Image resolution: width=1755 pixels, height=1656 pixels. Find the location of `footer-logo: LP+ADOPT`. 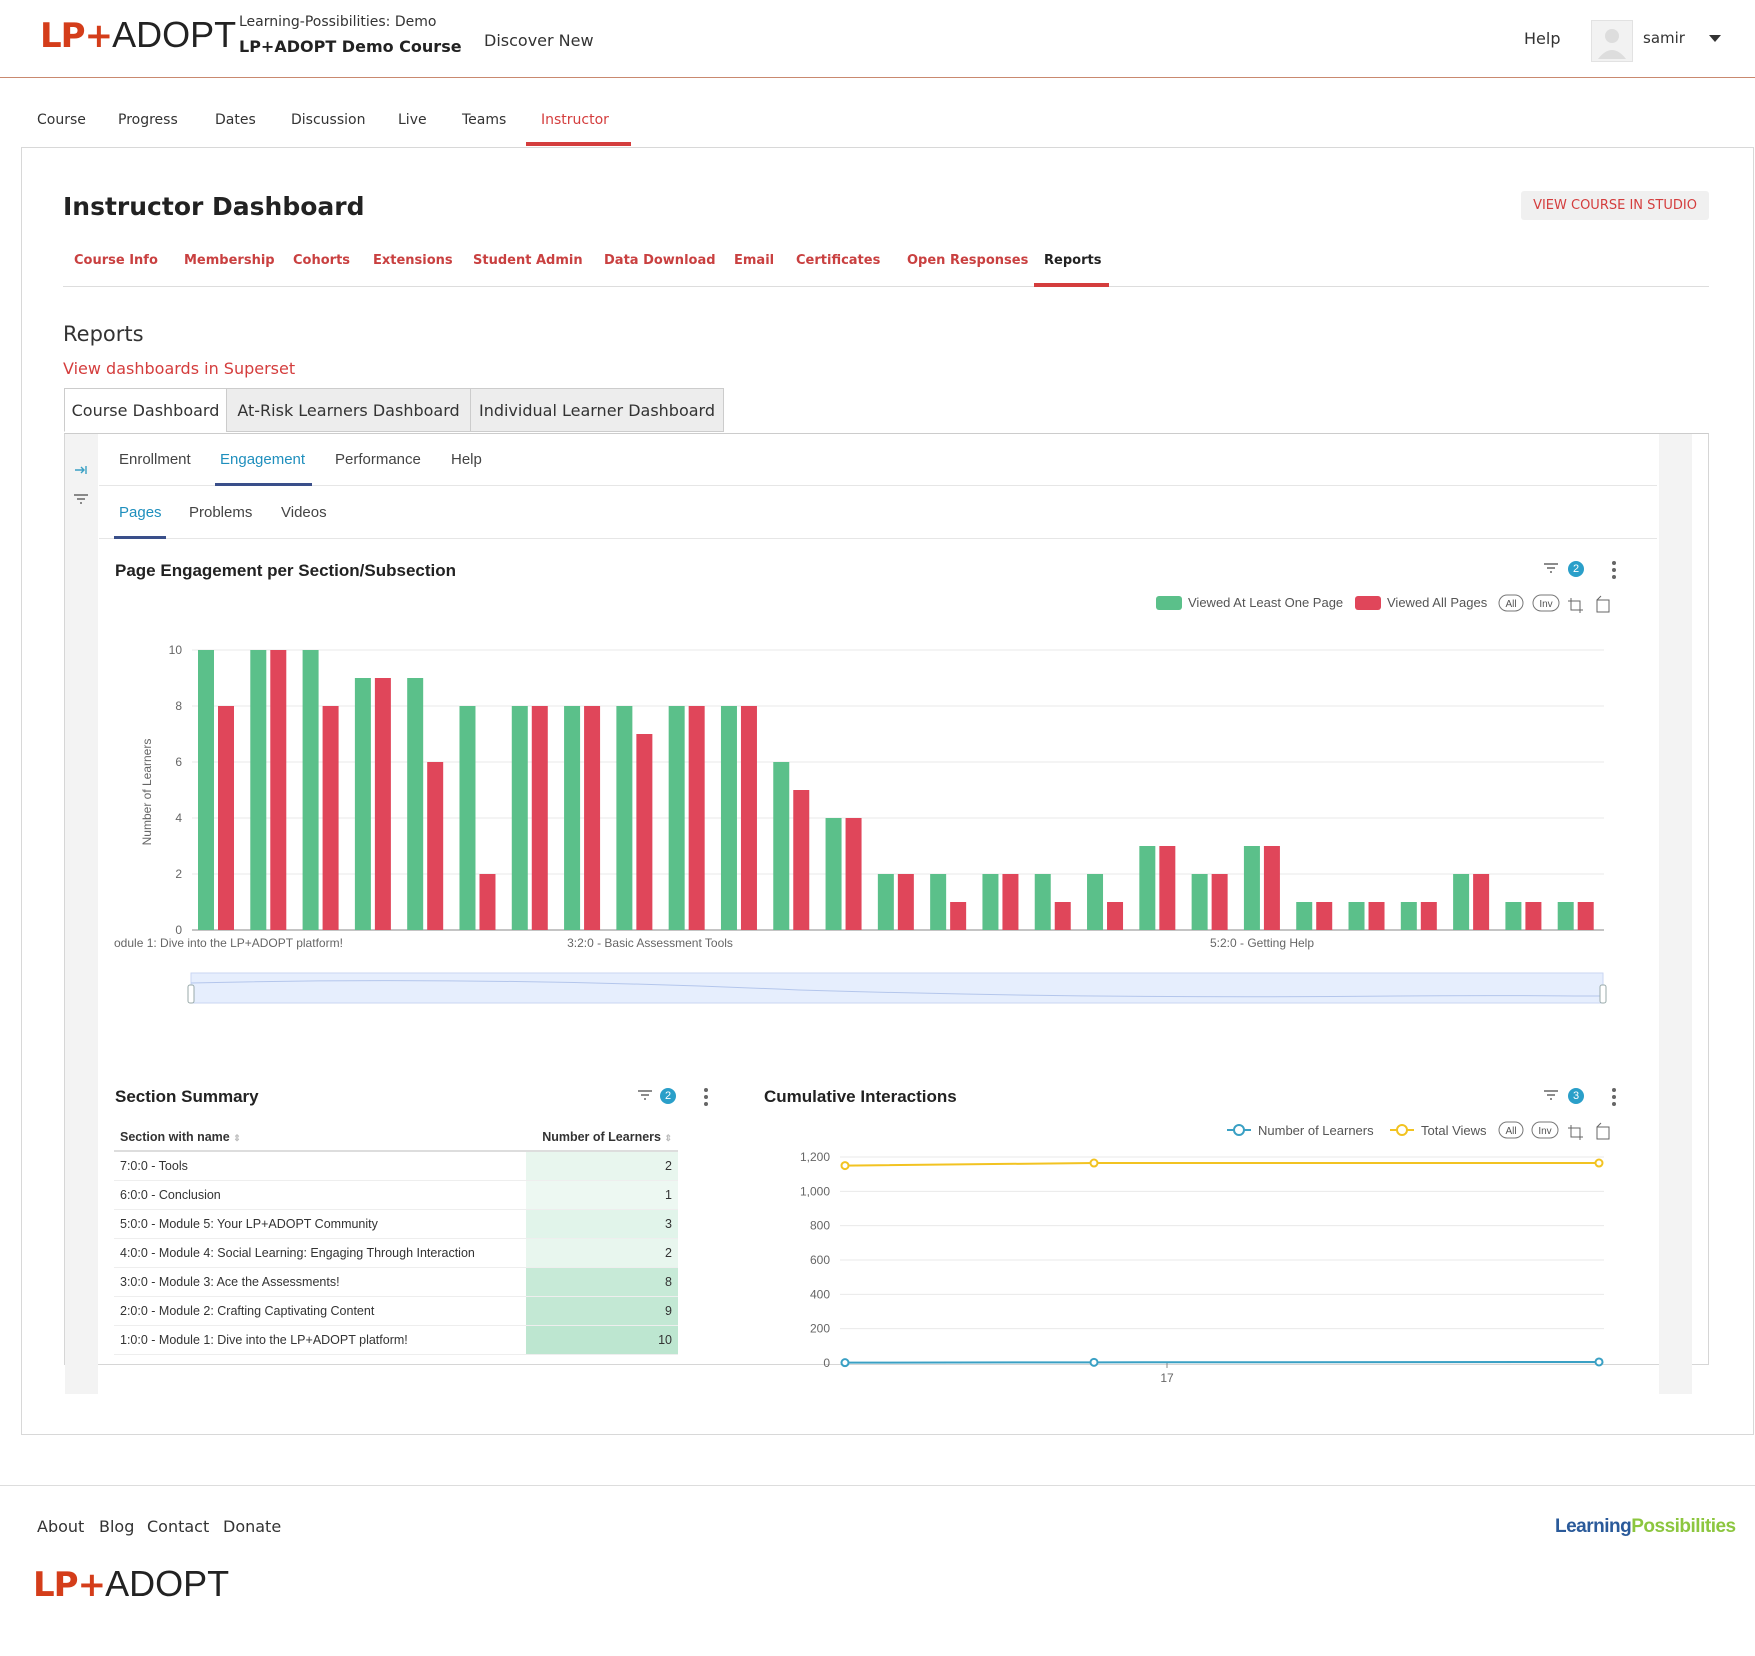

footer-logo: LP+ADOPT is located at coordinates (131, 1584).